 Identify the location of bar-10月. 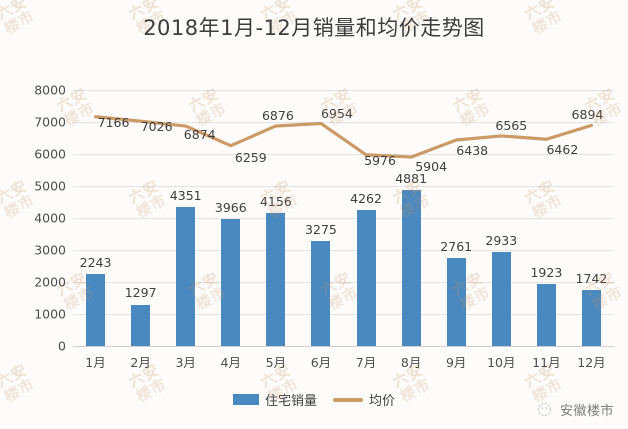
(501, 299).